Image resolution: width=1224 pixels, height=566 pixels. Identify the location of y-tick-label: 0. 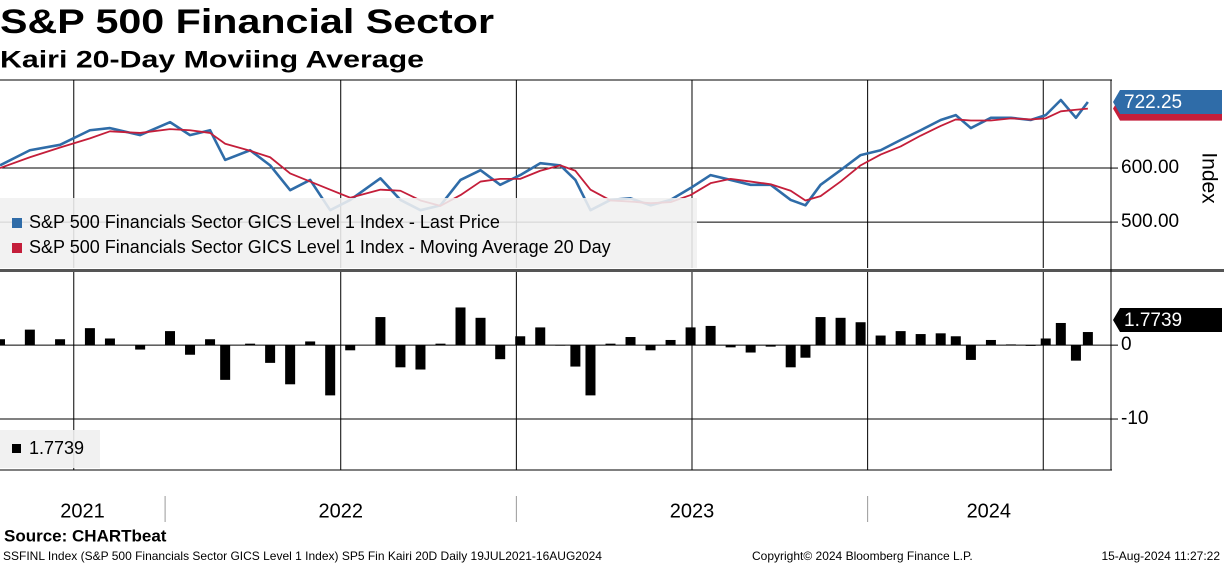
(1126, 344).